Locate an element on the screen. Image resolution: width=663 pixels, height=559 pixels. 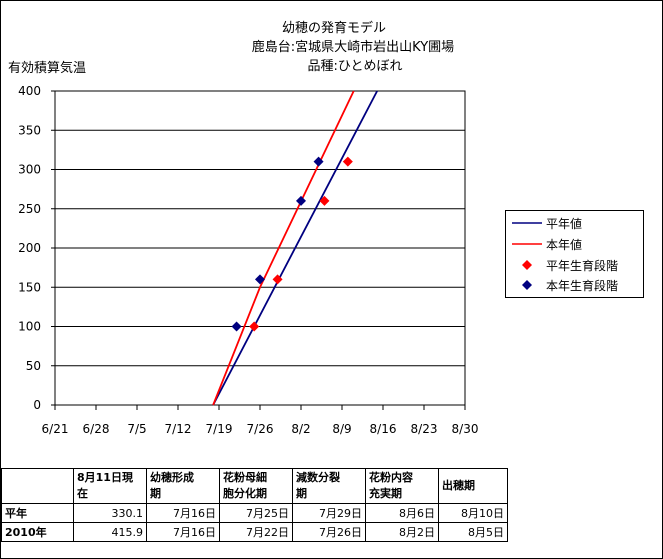
table-row: 平年 330.1 7月16日 7月25日 7月29日 8月6日 8月10日 is located at coordinates (254, 513).